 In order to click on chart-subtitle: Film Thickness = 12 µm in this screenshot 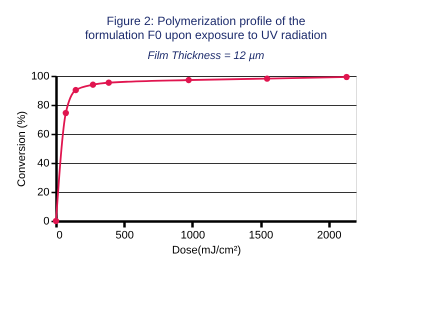, I will do `click(206, 56)`.